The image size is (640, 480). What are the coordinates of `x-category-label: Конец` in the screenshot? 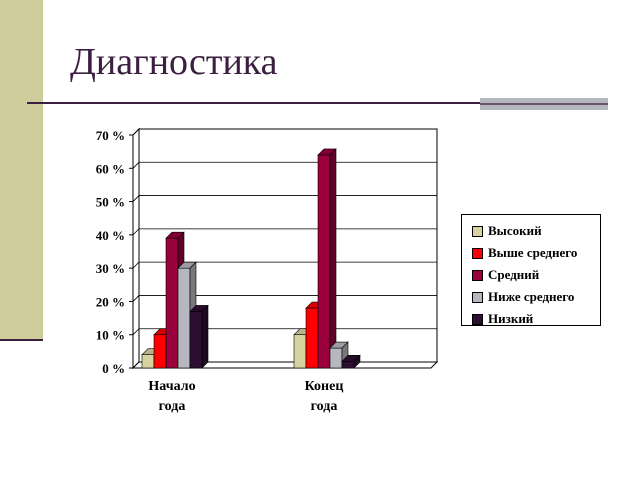 It's located at (324, 386).